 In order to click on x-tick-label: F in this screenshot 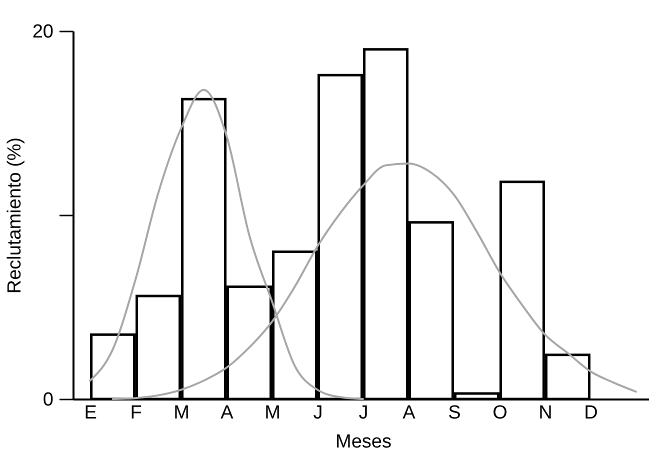, I will do `click(136, 413)`.